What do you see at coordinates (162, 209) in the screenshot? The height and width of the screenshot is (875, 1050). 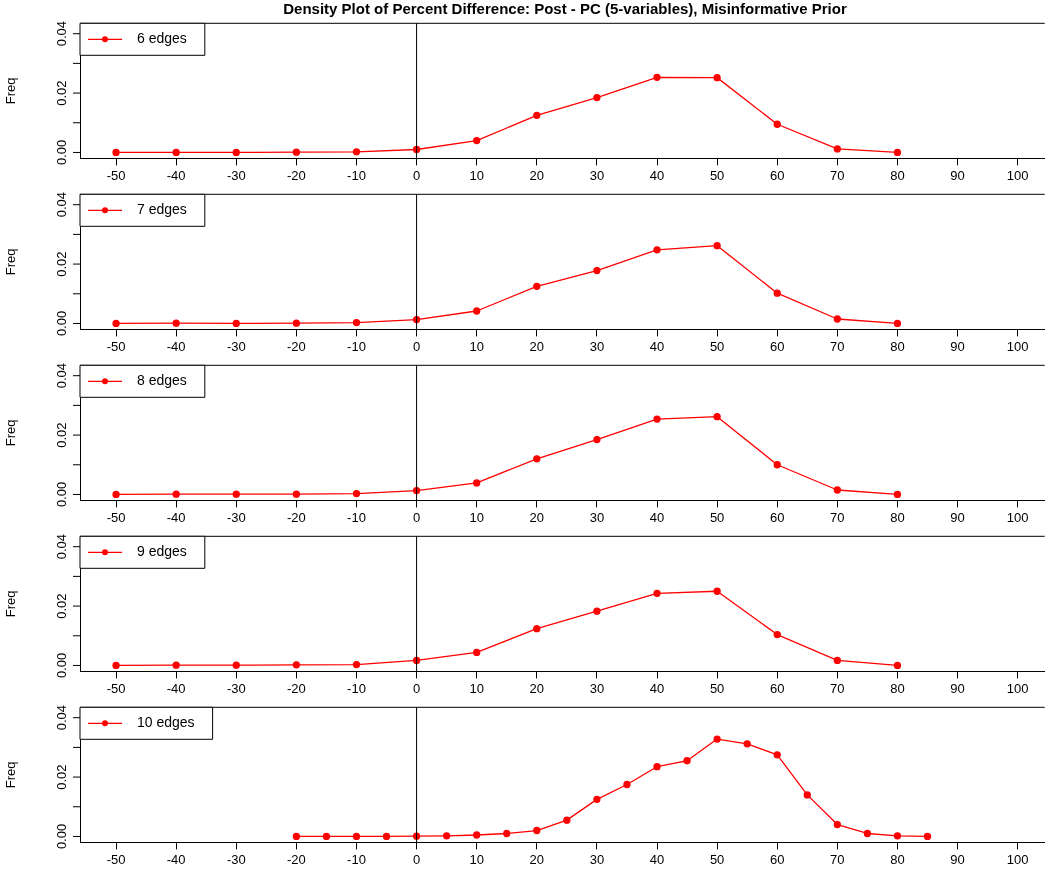 I see `legend-label: 7 edges` at bounding box center [162, 209].